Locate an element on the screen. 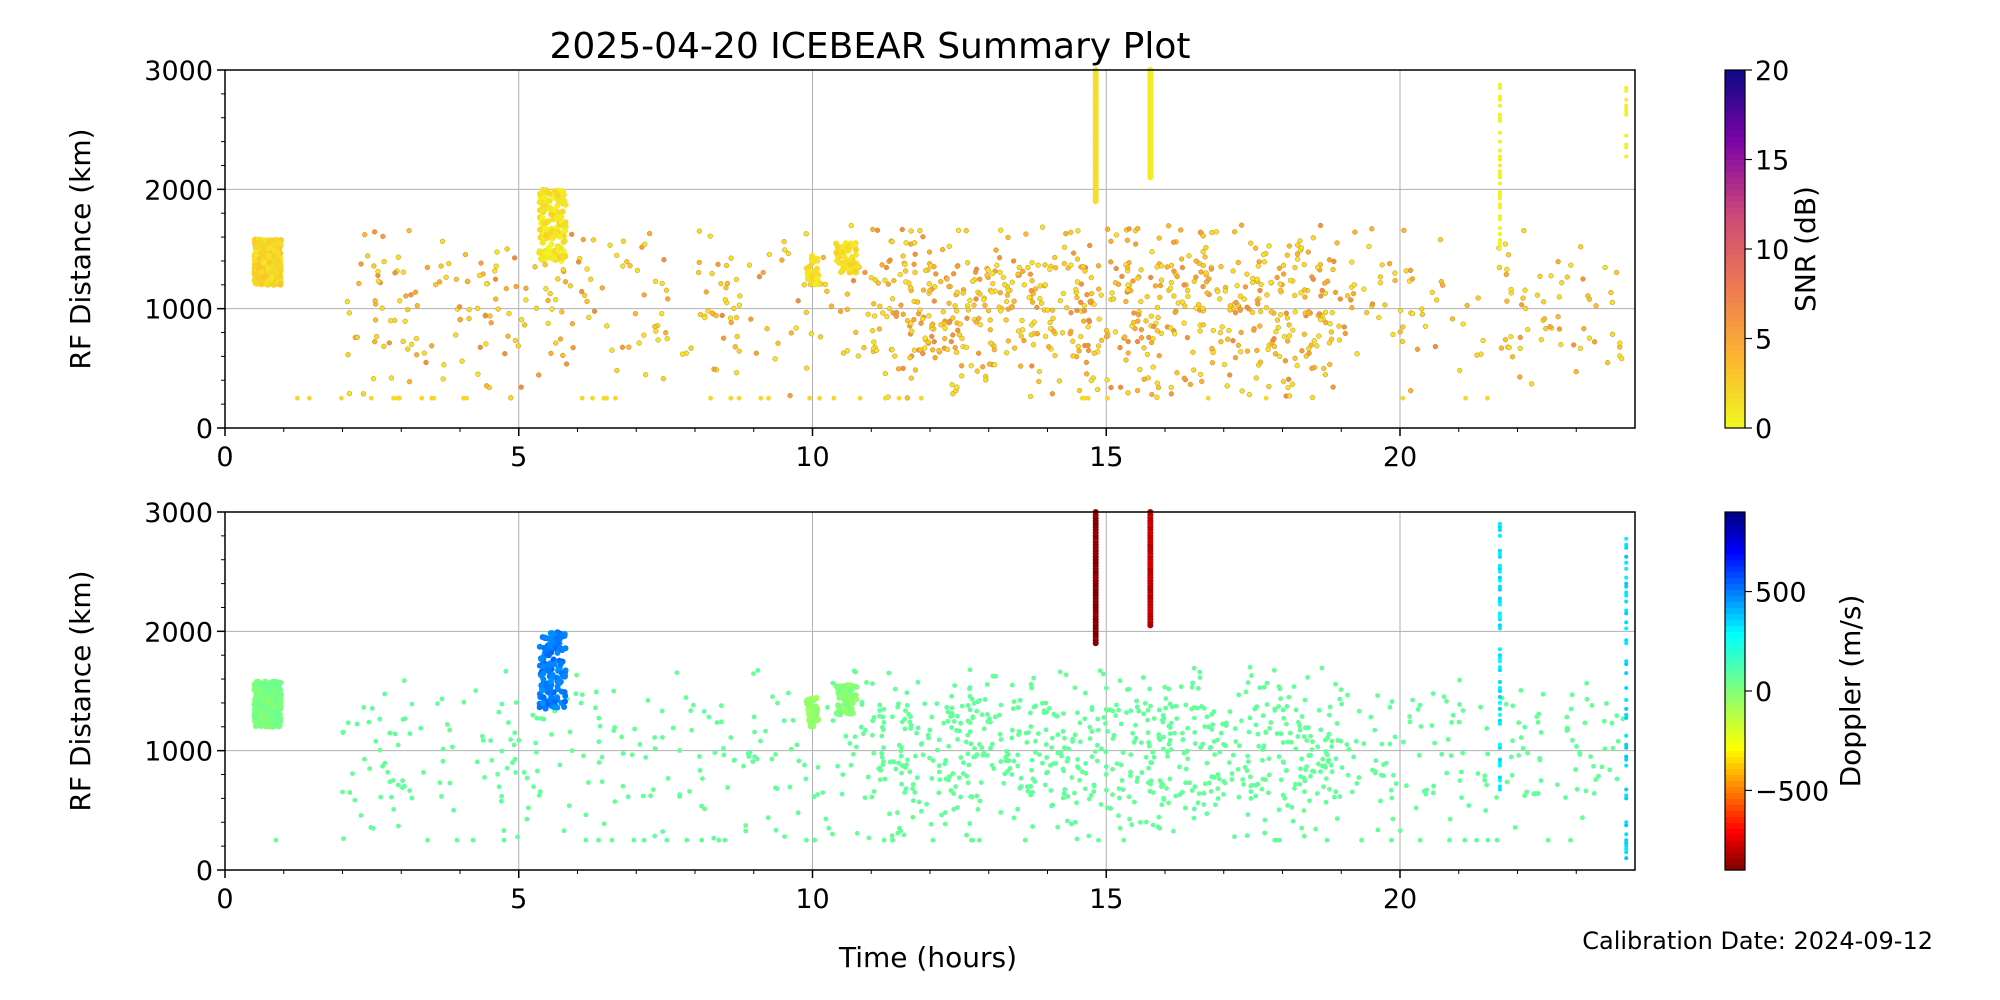  bottom-streak-point is located at coordinates (1626, 834).